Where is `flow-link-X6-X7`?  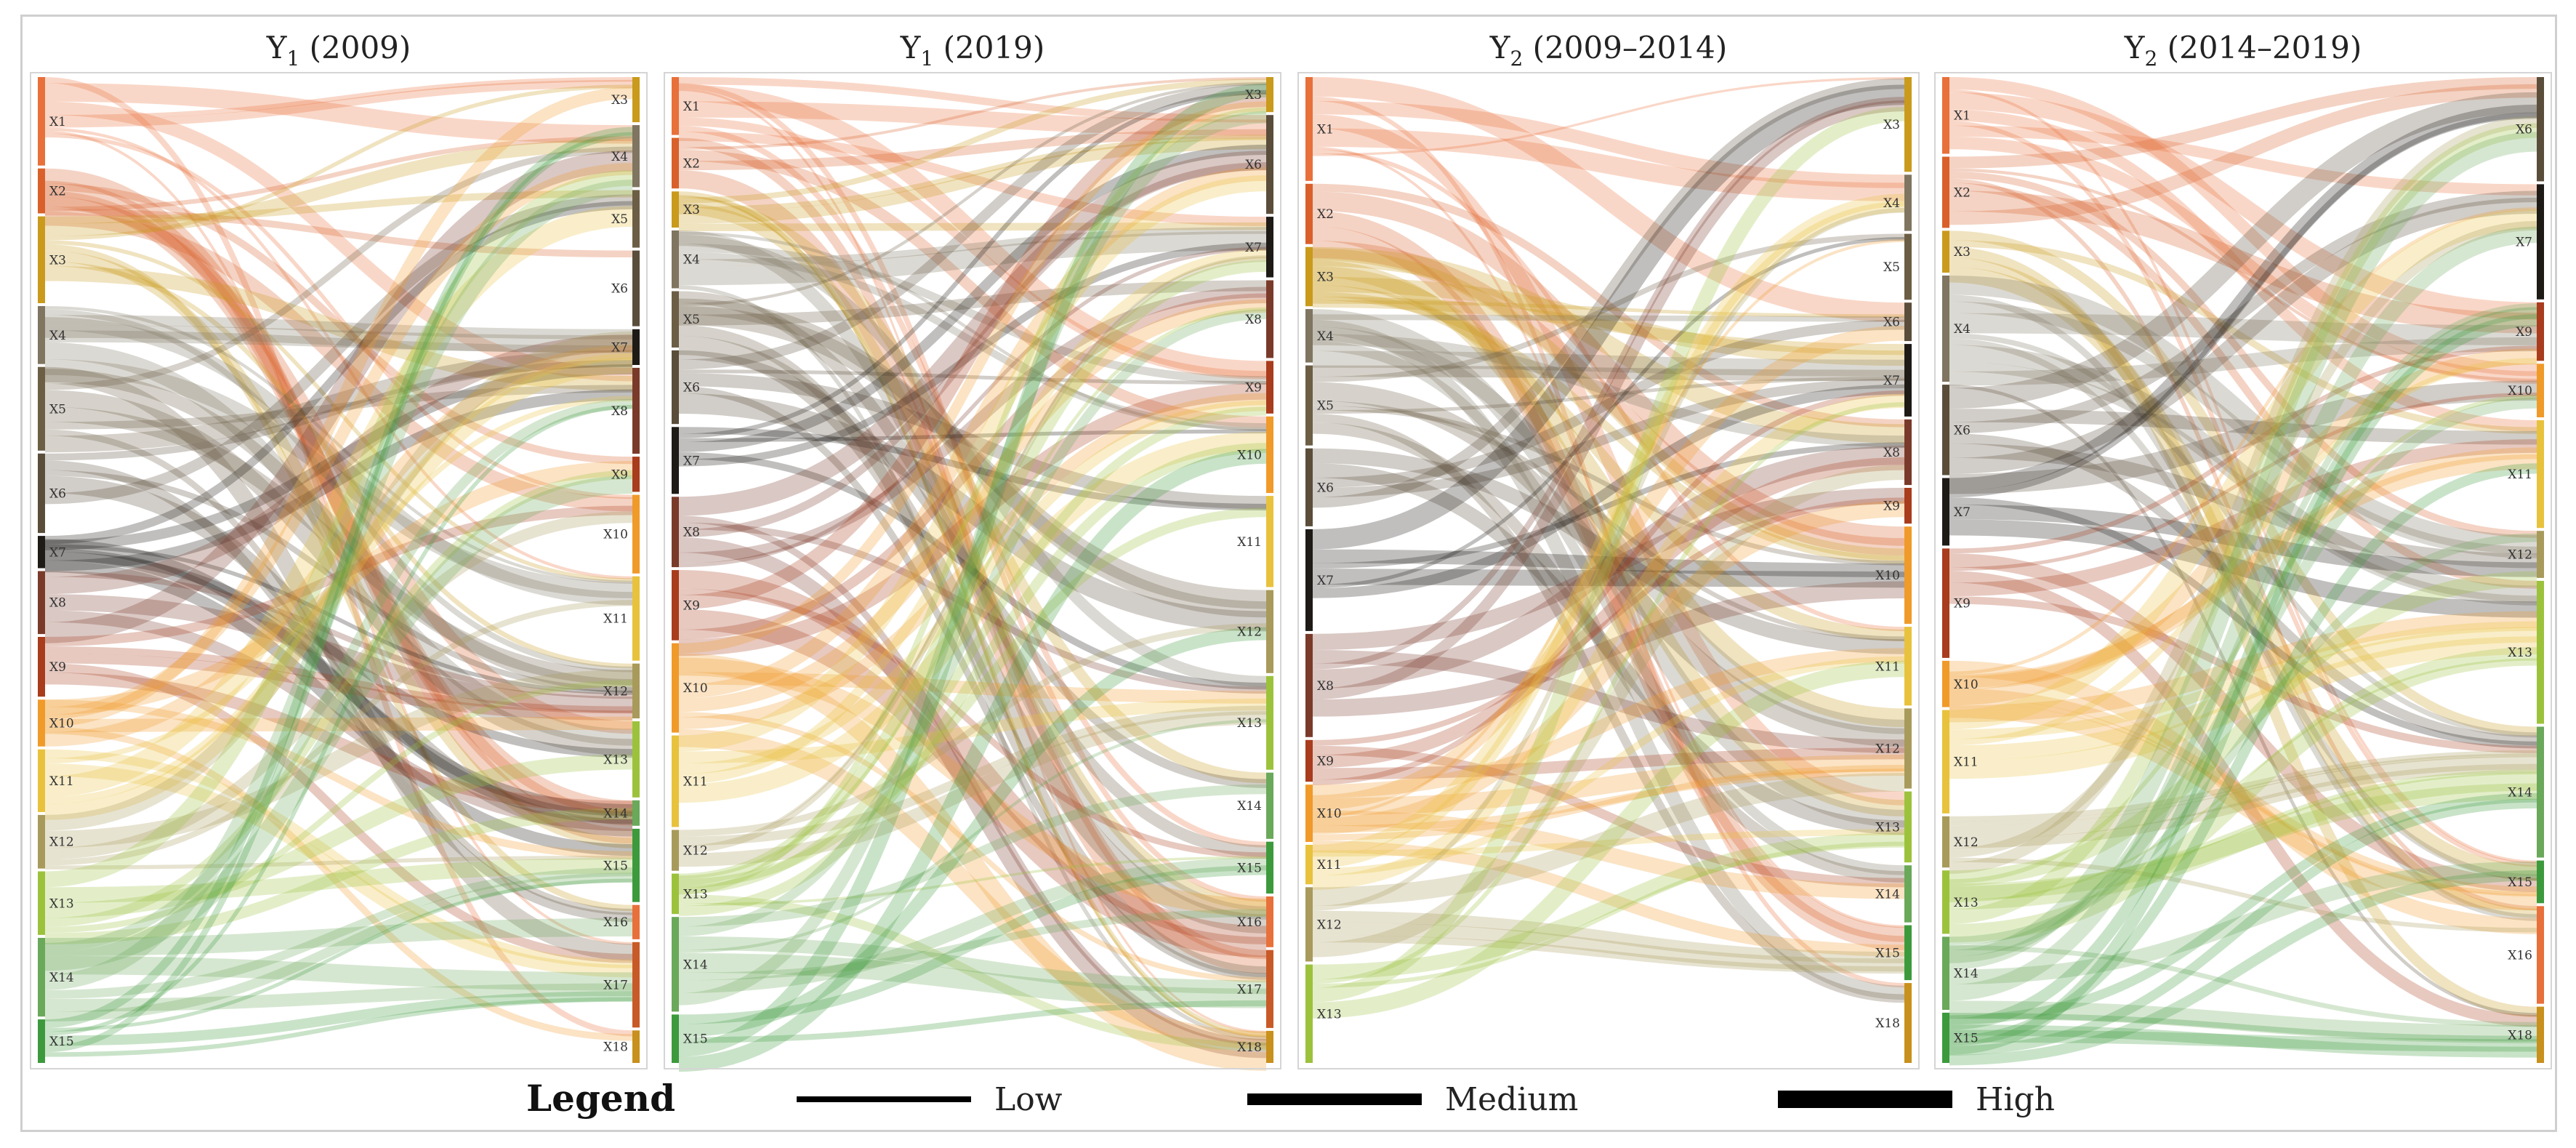
flow-link-X6-X7 is located at coordinates (2243, 335).